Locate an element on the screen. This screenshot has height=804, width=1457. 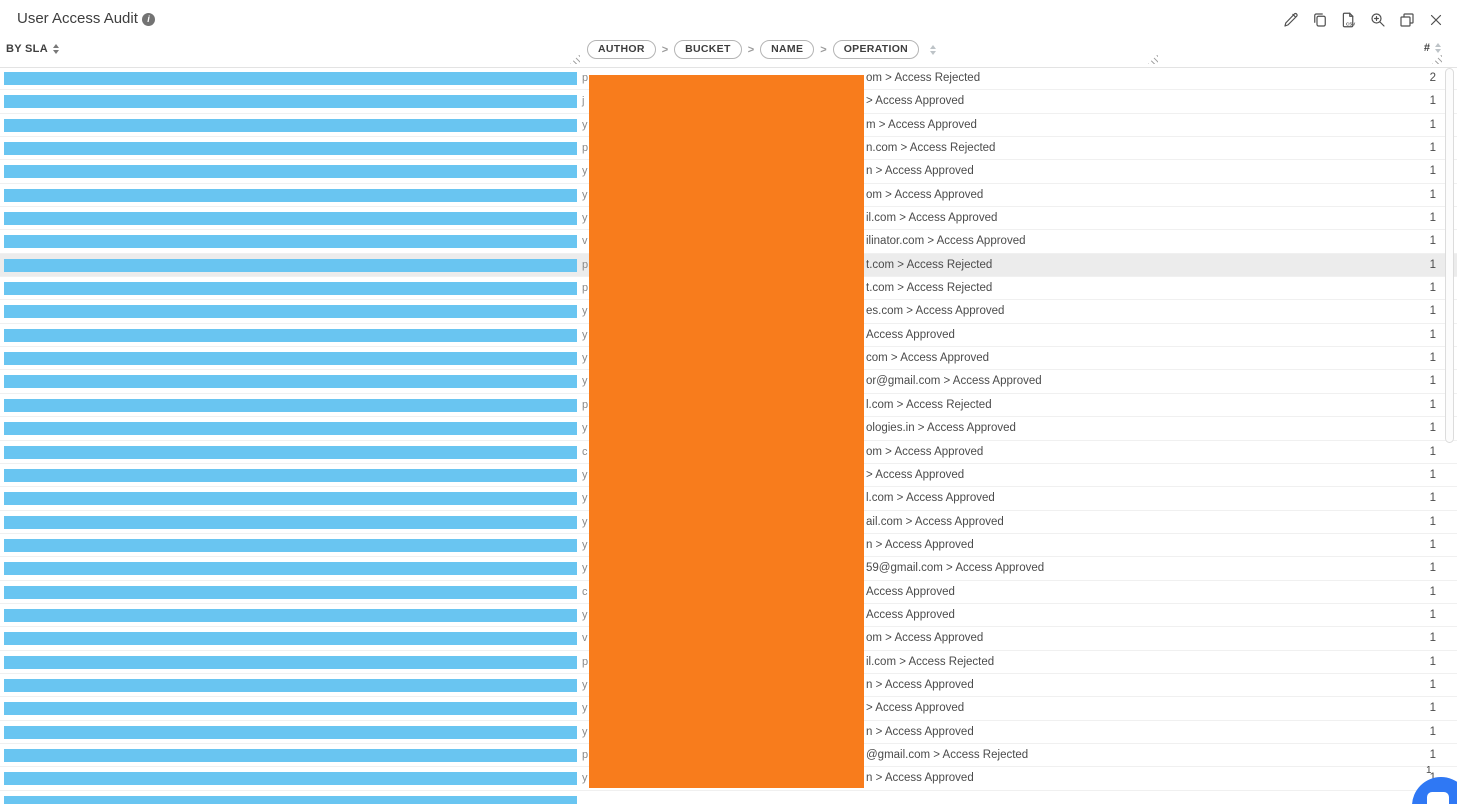
sort-carets-operation-icon is located at coordinates (933, 49).